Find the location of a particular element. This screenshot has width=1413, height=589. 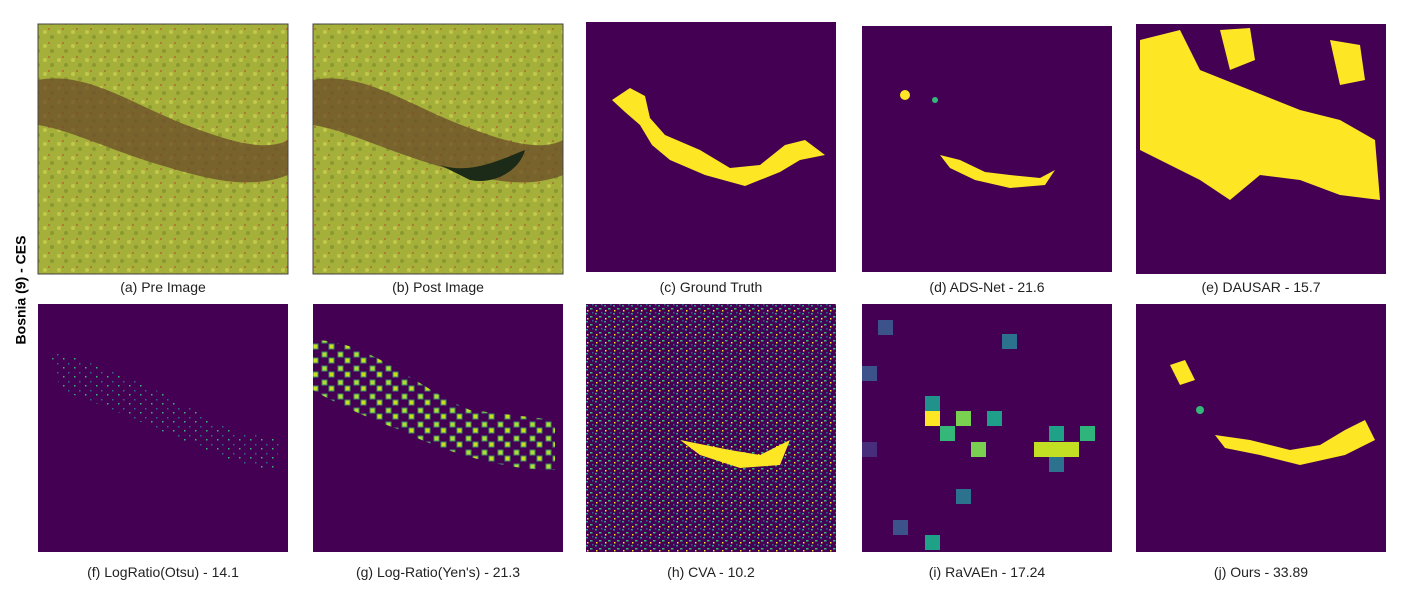

panel: (j) Ours - 33.89 is located at coordinates (1261, 442).